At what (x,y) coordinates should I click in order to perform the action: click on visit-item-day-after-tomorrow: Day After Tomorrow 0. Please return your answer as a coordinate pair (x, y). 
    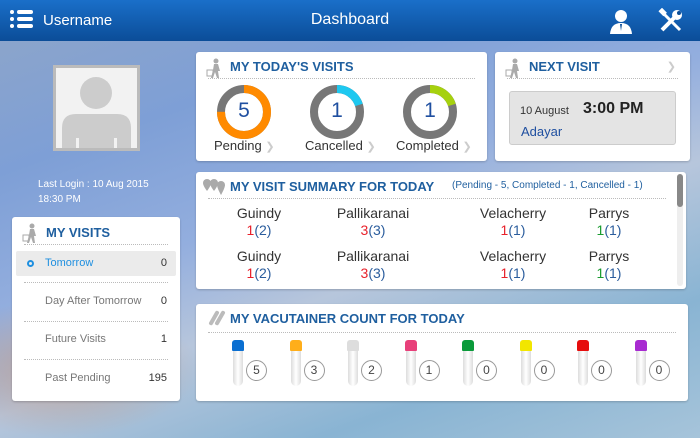
    Looking at the image, I should click on (96, 301).